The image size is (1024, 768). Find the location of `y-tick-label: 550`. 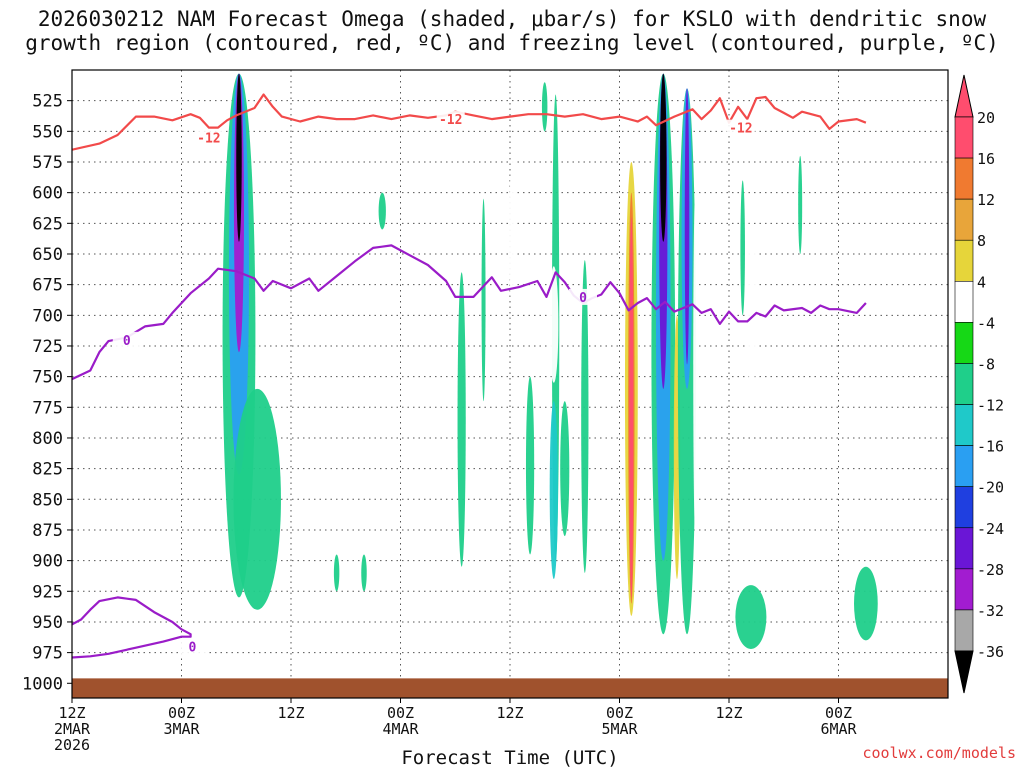

y-tick-label: 550 is located at coordinates (47, 132).